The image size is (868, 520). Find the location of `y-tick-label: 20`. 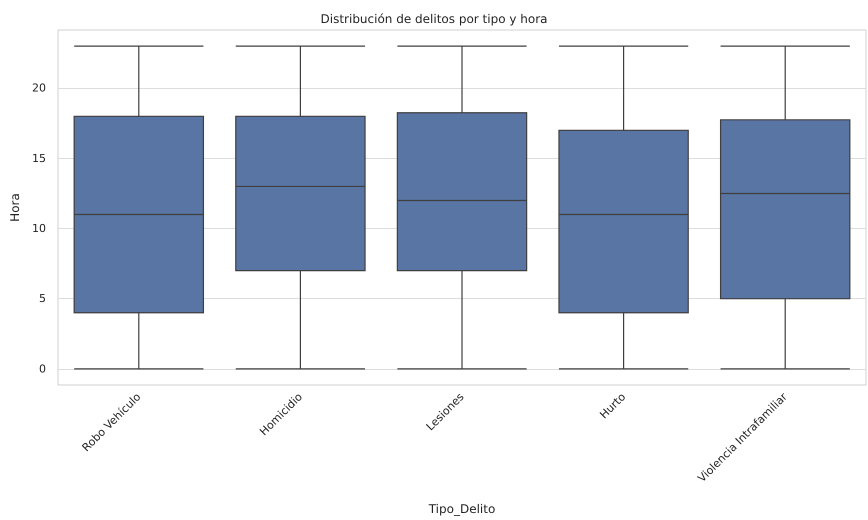

y-tick-label: 20 is located at coordinates (39, 88).